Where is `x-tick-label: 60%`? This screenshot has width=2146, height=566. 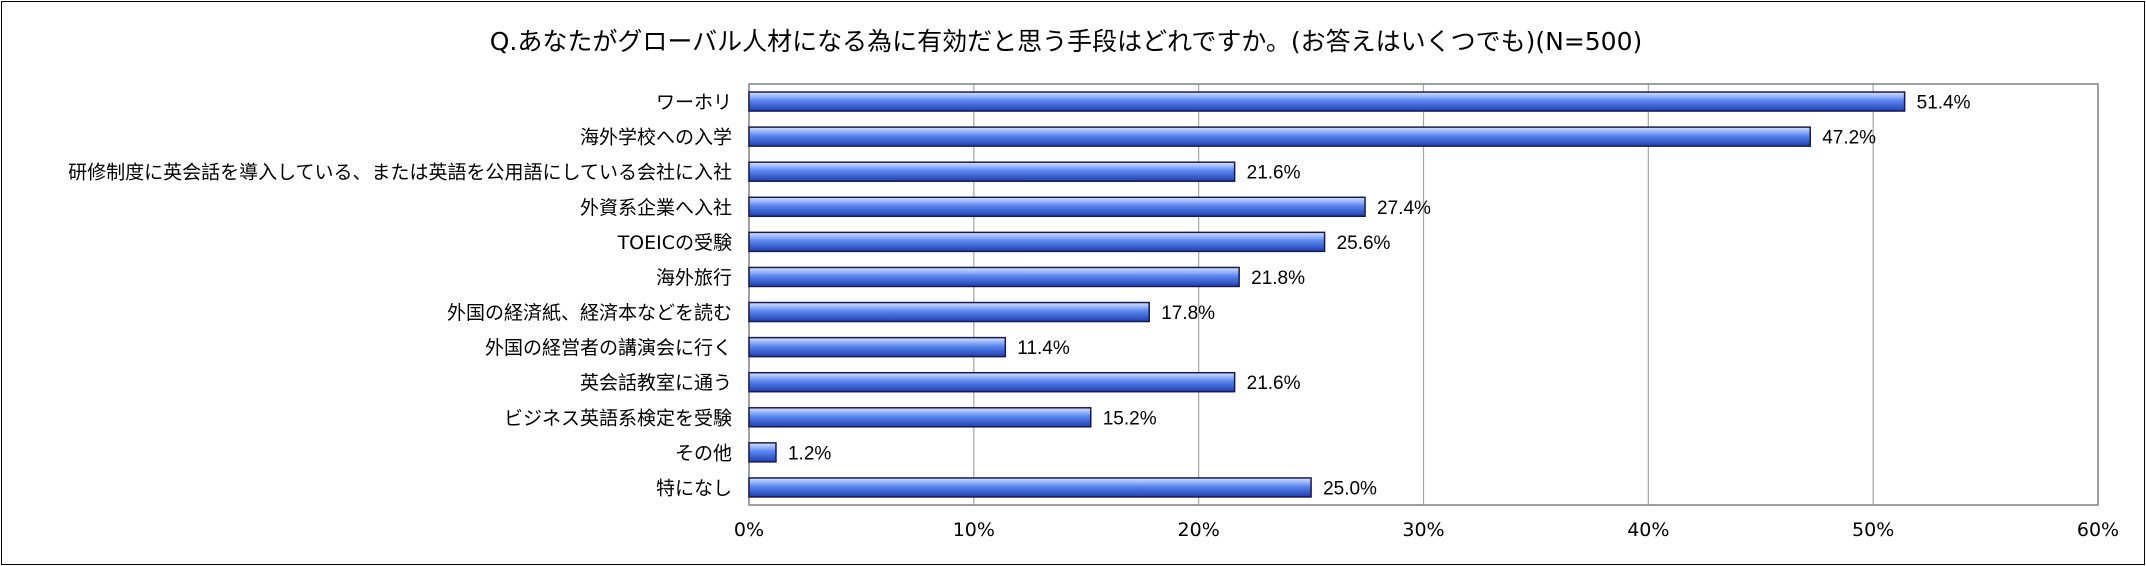 x-tick-label: 60% is located at coordinates (2098, 530).